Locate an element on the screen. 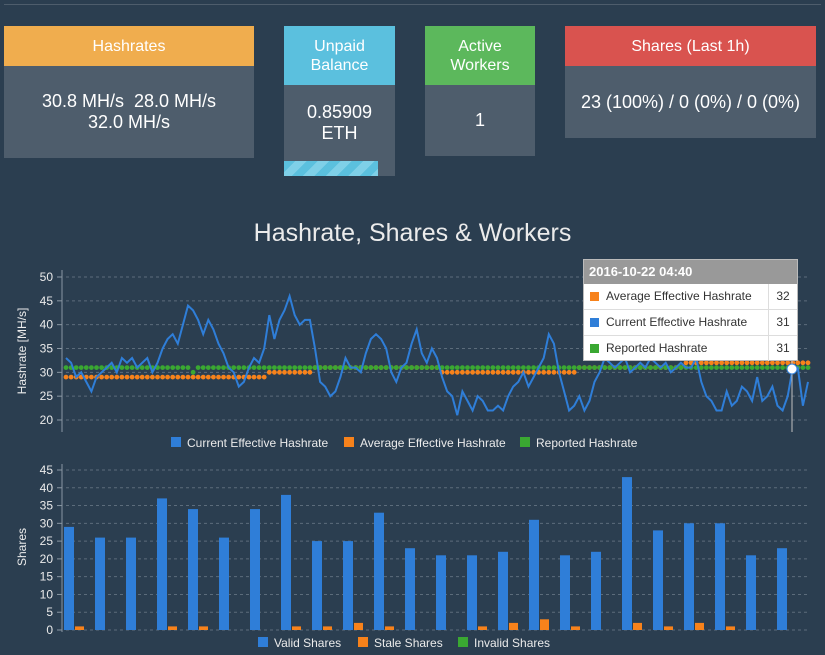 This screenshot has height=655, width=825. y-tick-label: 30 is located at coordinates (47, 372).